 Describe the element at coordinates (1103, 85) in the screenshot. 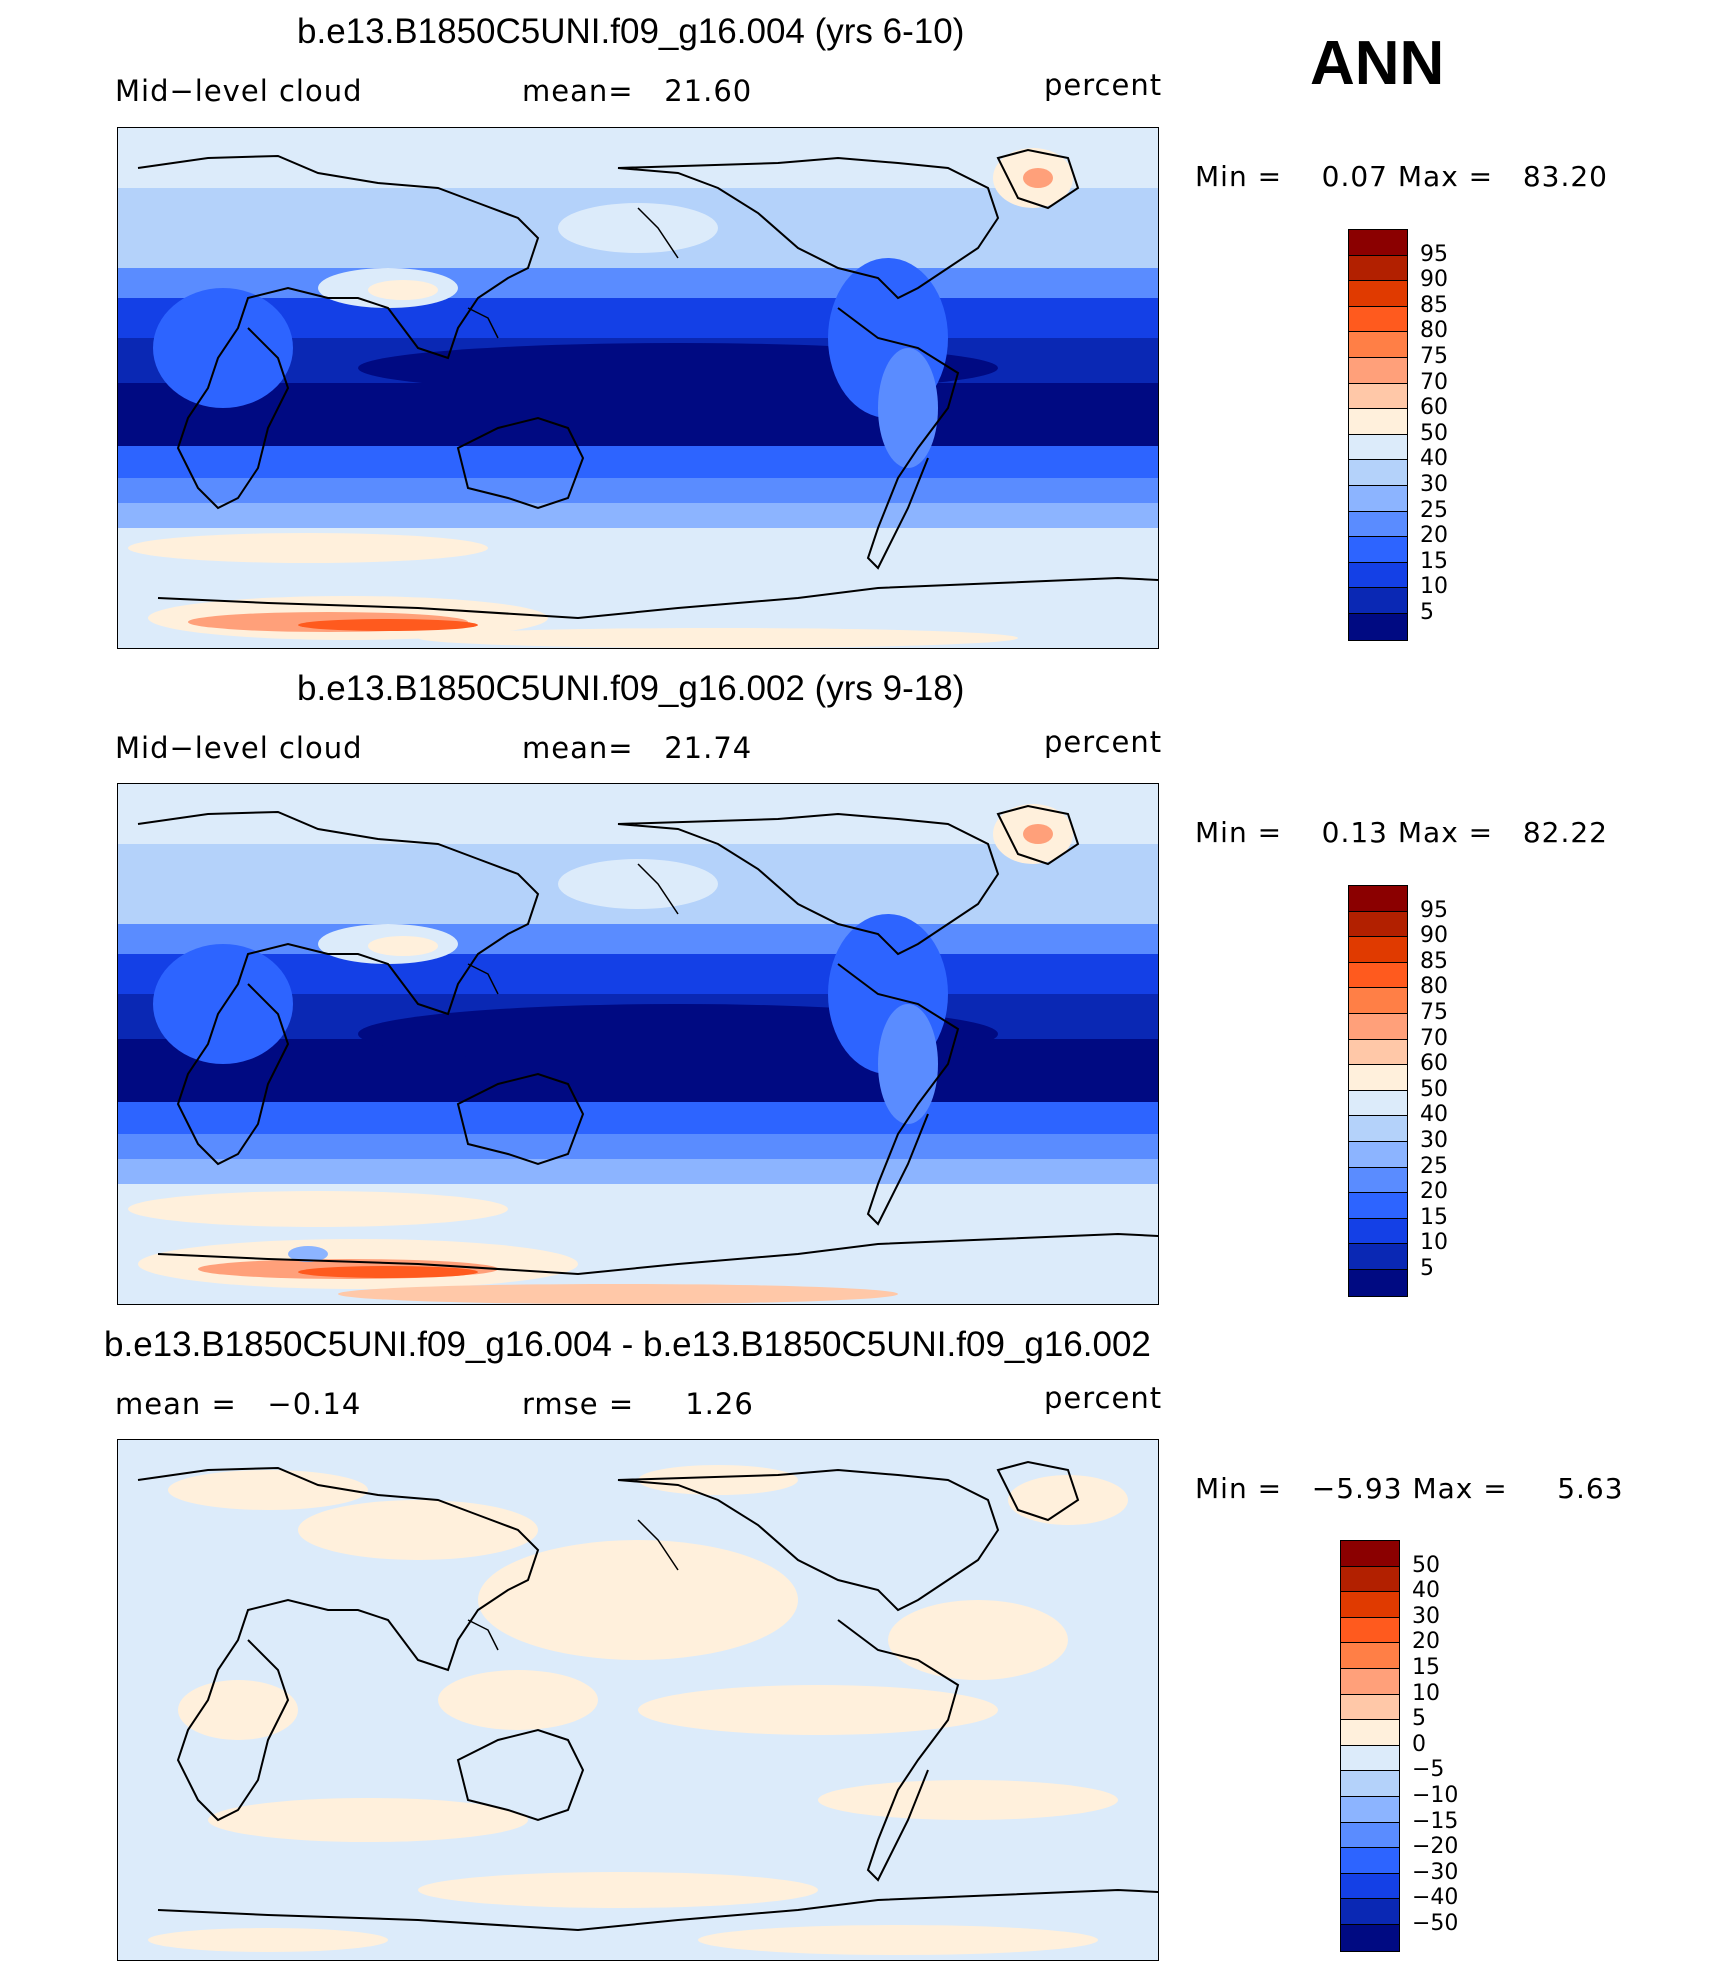

I see `panel-1-units-label: percent` at that location.